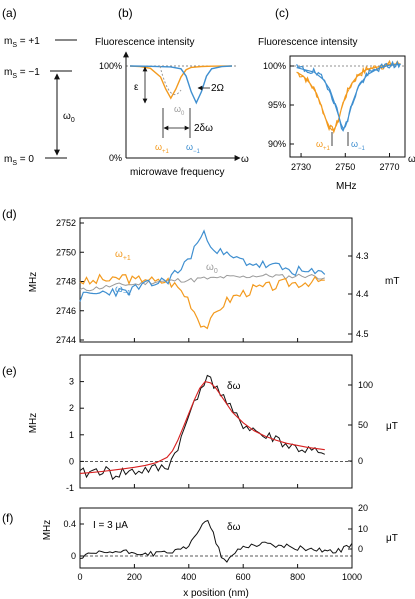 This screenshot has width=415, height=599. Describe the element at coordinates (66, 282) in the screenshot. I see `panel-d-ytick-label: 2748` at that location.